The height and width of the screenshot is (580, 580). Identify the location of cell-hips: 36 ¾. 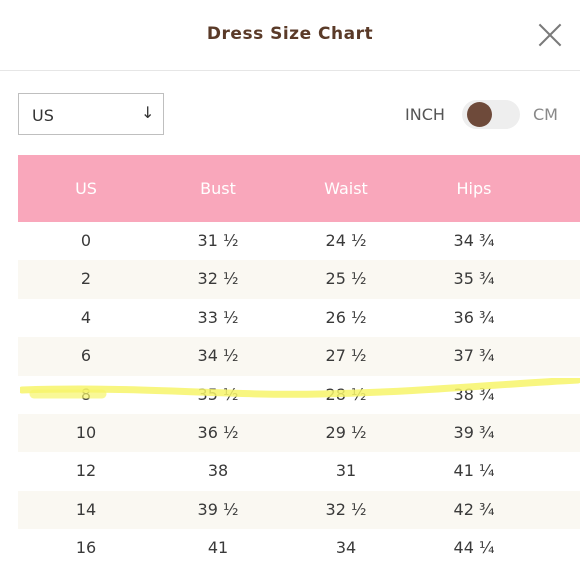
(474, 317).